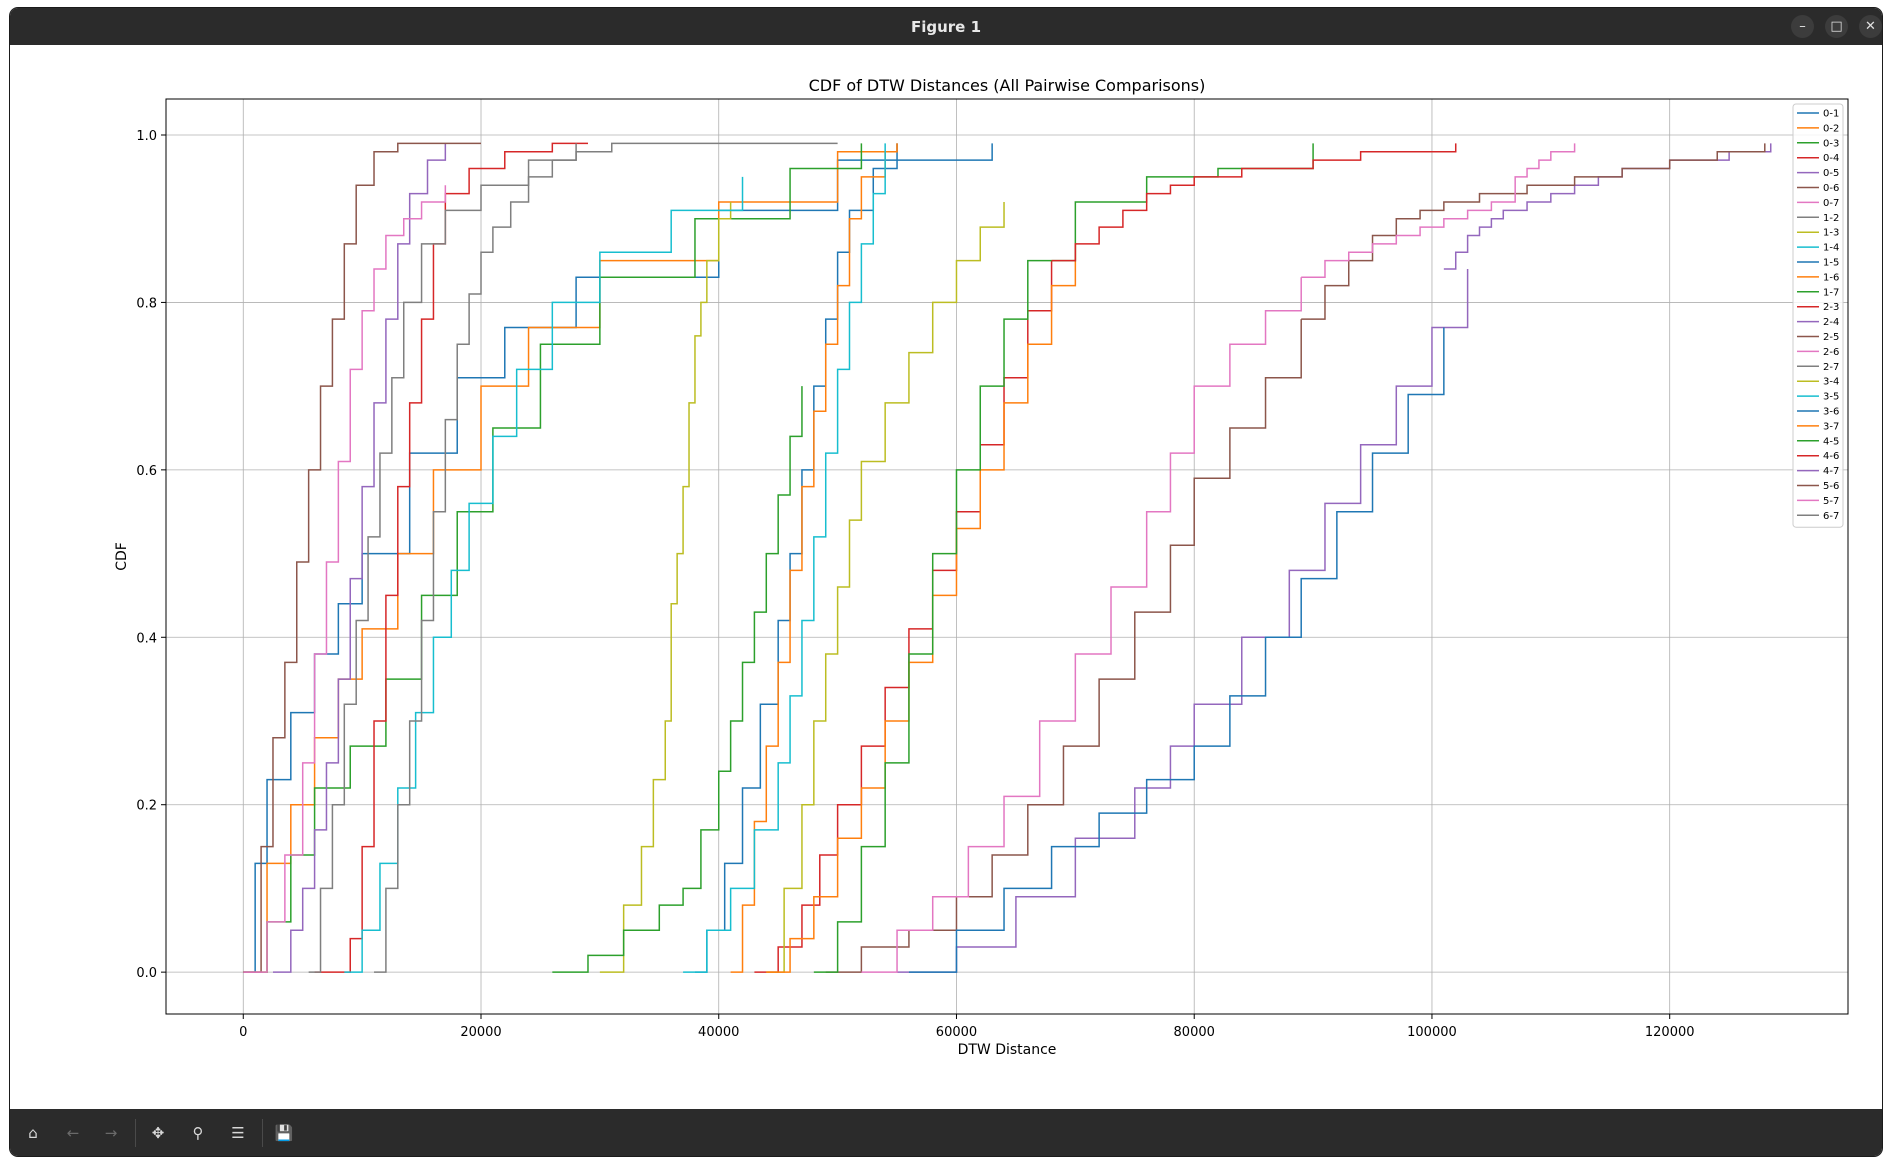  What do you see at coordinates (946, 1132) in the screenshot?
I see `navigation-toolbar: ⌂ ← → ✥ ⚲ ☰ 💾` at bounding box center [946, 1132].